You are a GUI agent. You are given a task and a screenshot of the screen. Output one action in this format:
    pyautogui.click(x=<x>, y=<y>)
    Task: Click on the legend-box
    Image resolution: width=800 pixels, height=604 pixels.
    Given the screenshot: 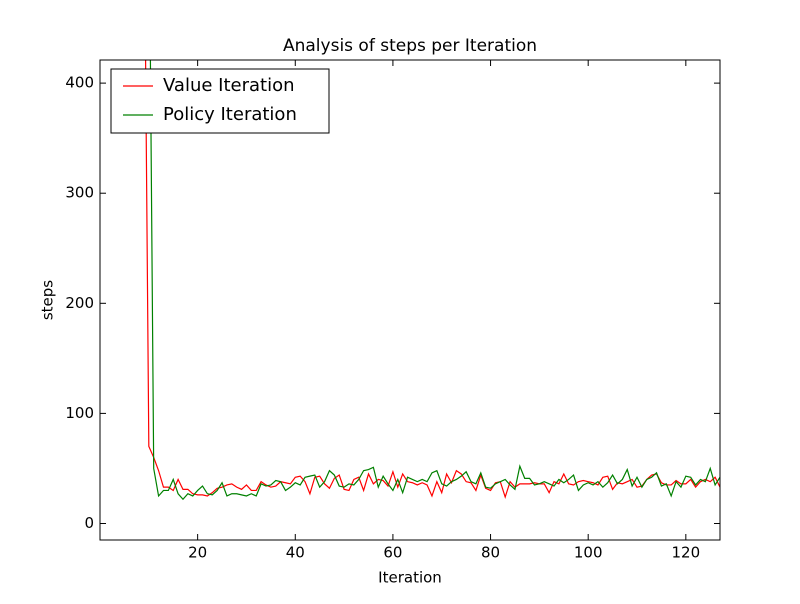 What is the action you would take?
    pyautogui.click(x=220, y=101)
    